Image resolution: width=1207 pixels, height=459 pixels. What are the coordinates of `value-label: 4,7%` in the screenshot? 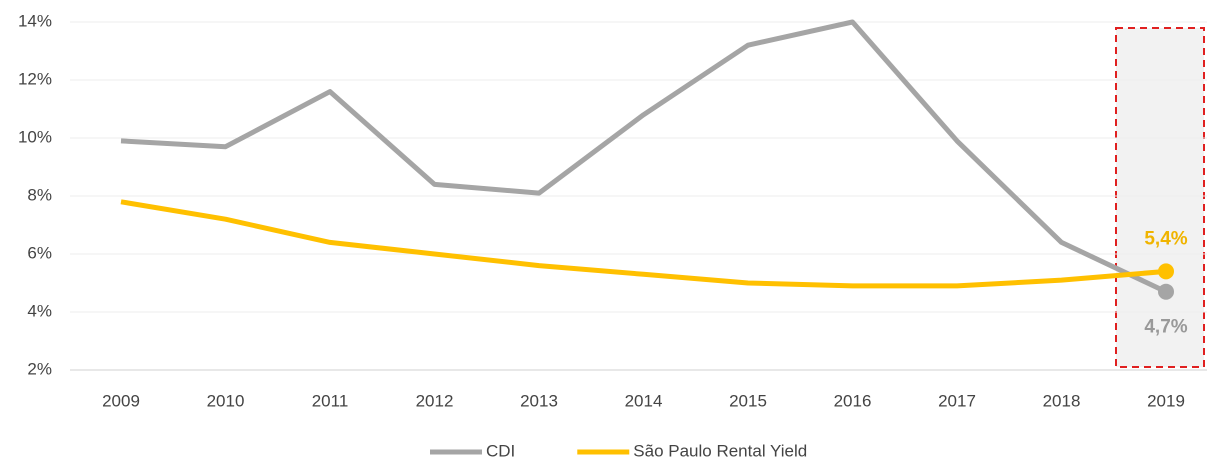 It's located at (1165, 327).